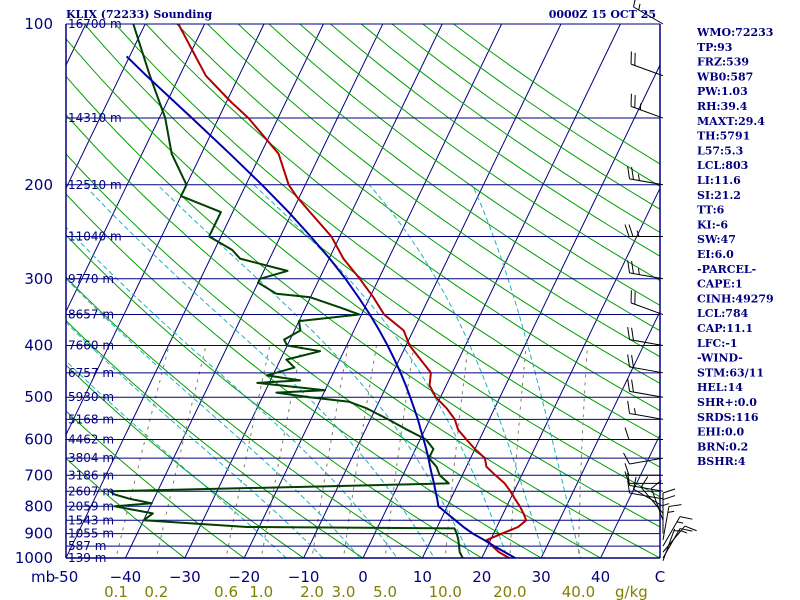  Describe the element at coordinates (728, 417) in the screenshot. I see `index-entry: SRDS:116` at that location.